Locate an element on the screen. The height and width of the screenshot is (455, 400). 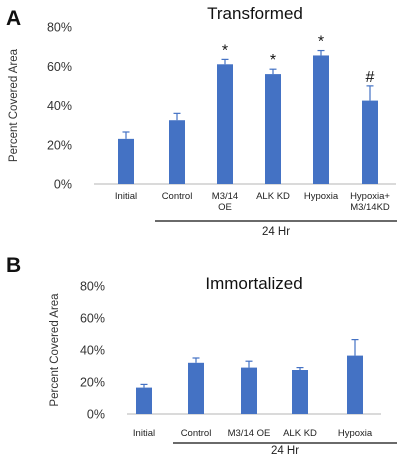
panel-letter: A is located at coordinates (13, 18).